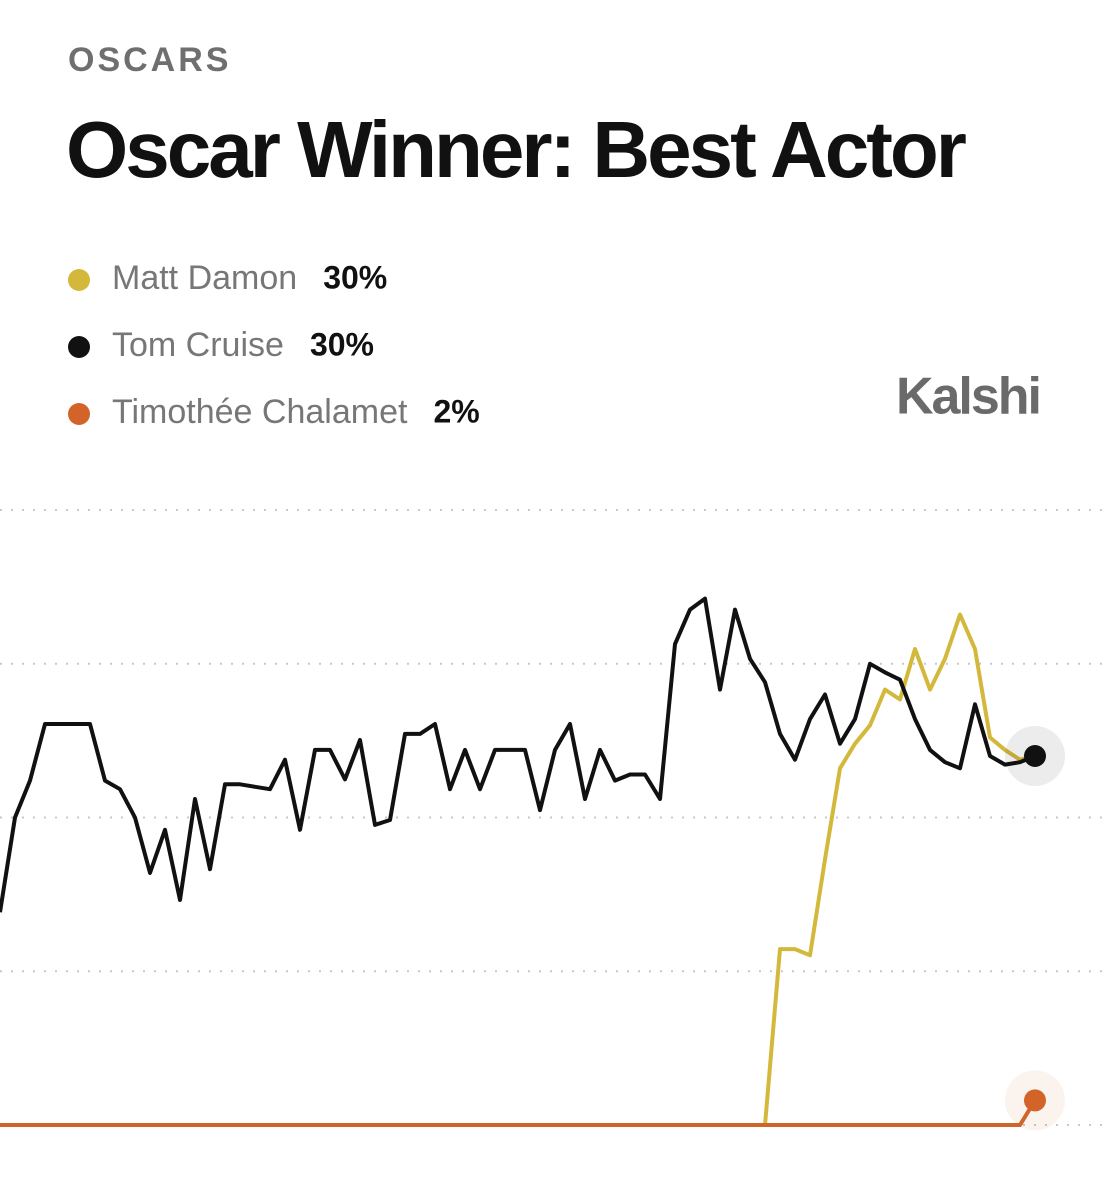  What do you see at coordinates (516, 149) in the screenshot?
I see `chart-title: Oscar Winner: Best Actor` at bounding box center [516, 149].